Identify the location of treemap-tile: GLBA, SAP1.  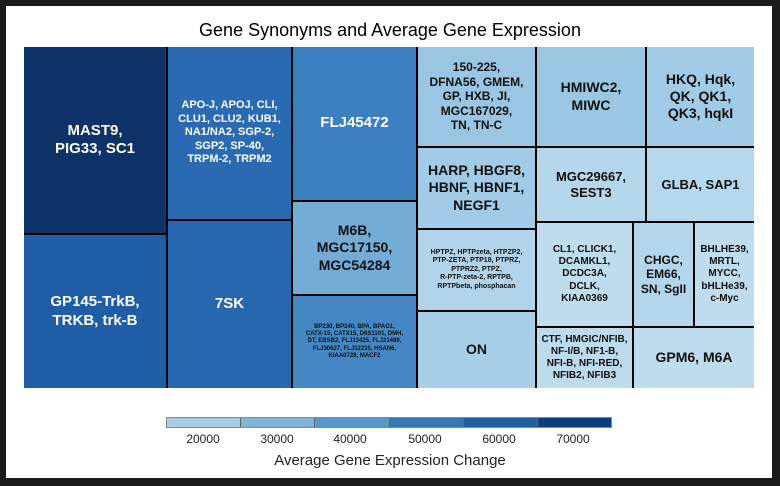
(700, 184).